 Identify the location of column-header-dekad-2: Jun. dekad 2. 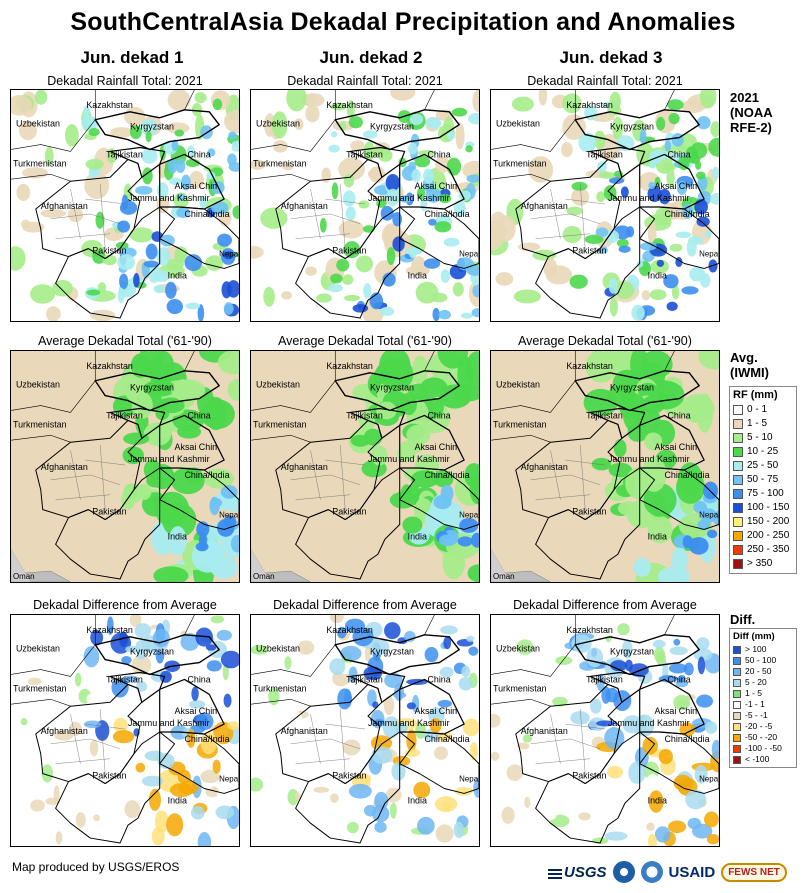
(371, 57).